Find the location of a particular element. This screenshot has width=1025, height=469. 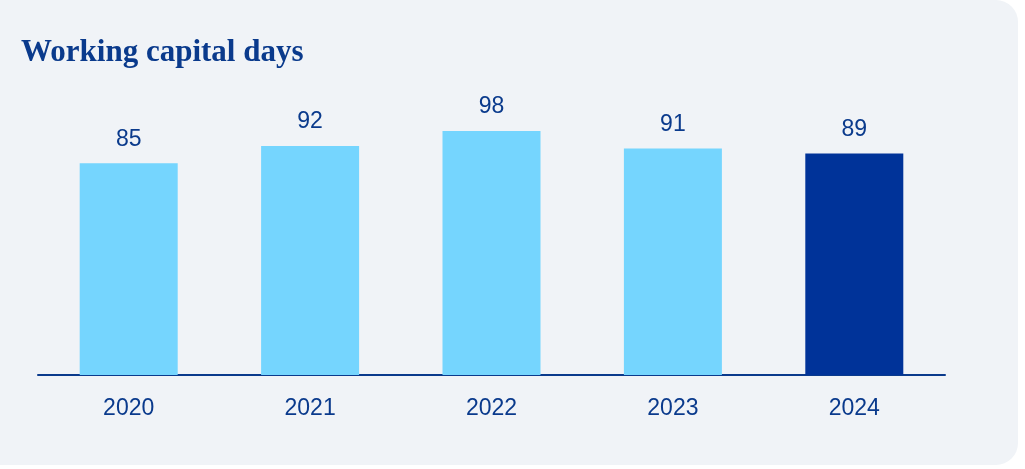

x-tick-label: 2022 is located at coordinates (491, 406).